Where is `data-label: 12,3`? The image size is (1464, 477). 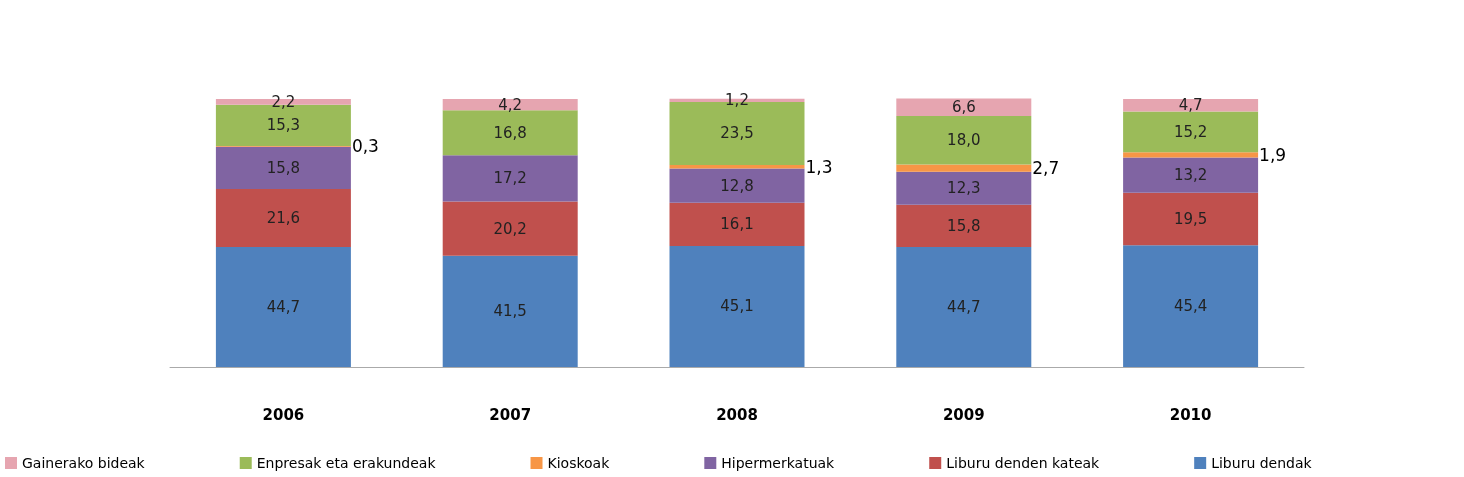
data-label: 12,3 is located at coordinates (964, 188).